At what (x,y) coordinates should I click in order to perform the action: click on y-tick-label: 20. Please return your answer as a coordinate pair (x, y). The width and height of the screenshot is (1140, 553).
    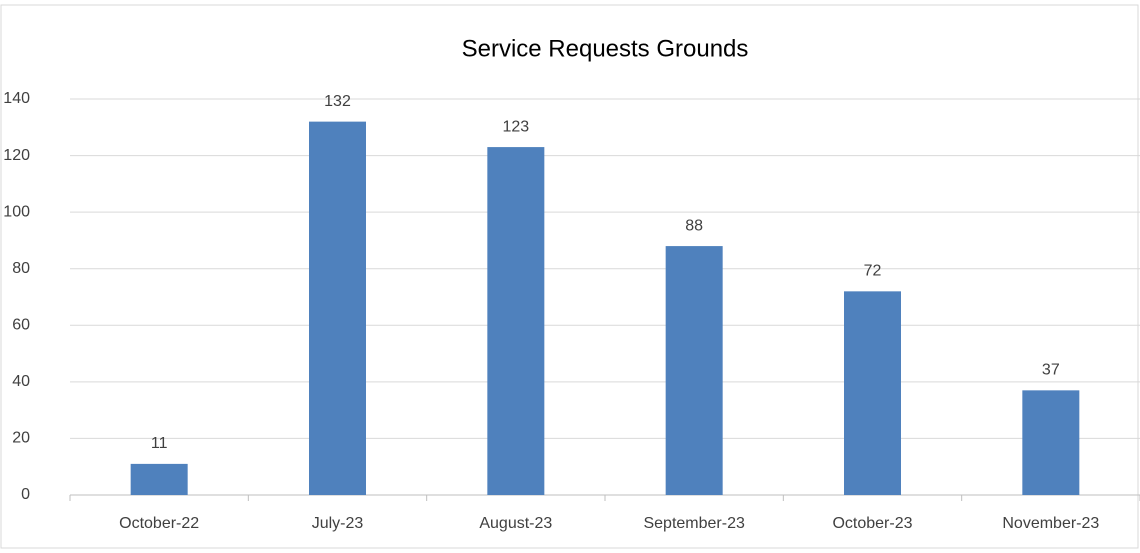
    Looking at the image, I should click on (21, 438).